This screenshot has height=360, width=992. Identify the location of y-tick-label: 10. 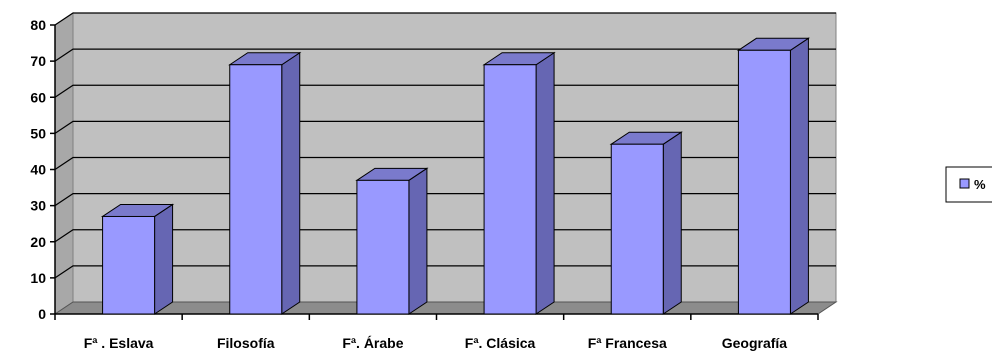
(38, 278).